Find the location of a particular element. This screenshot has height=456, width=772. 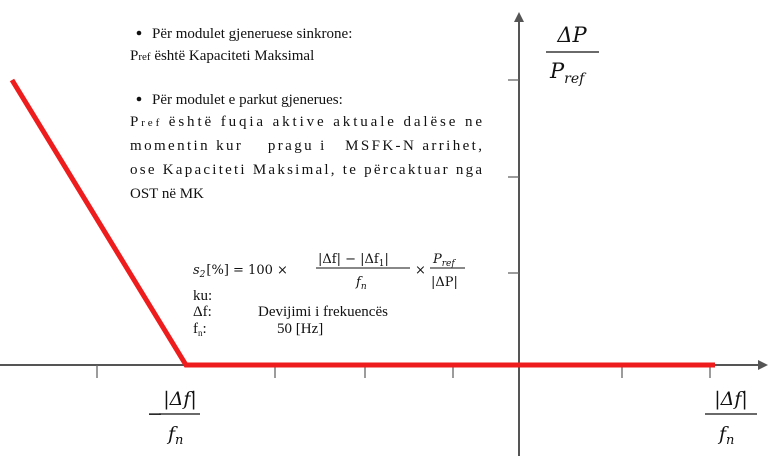

symbol: Δf is located at coordinates (200, 312).